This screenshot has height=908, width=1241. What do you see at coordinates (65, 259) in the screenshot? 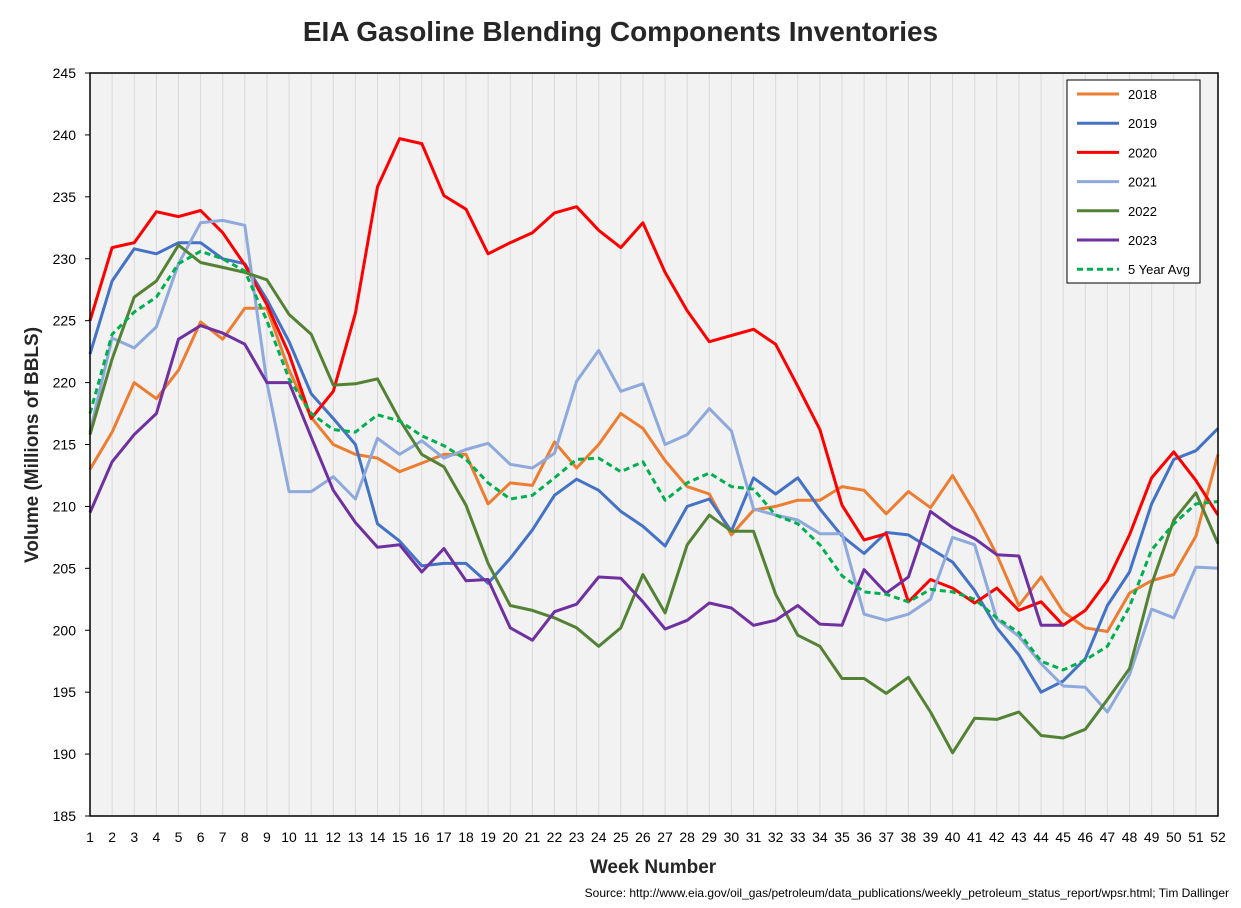
I see `y-tick-label: 230` at bounding box center [65, 259].